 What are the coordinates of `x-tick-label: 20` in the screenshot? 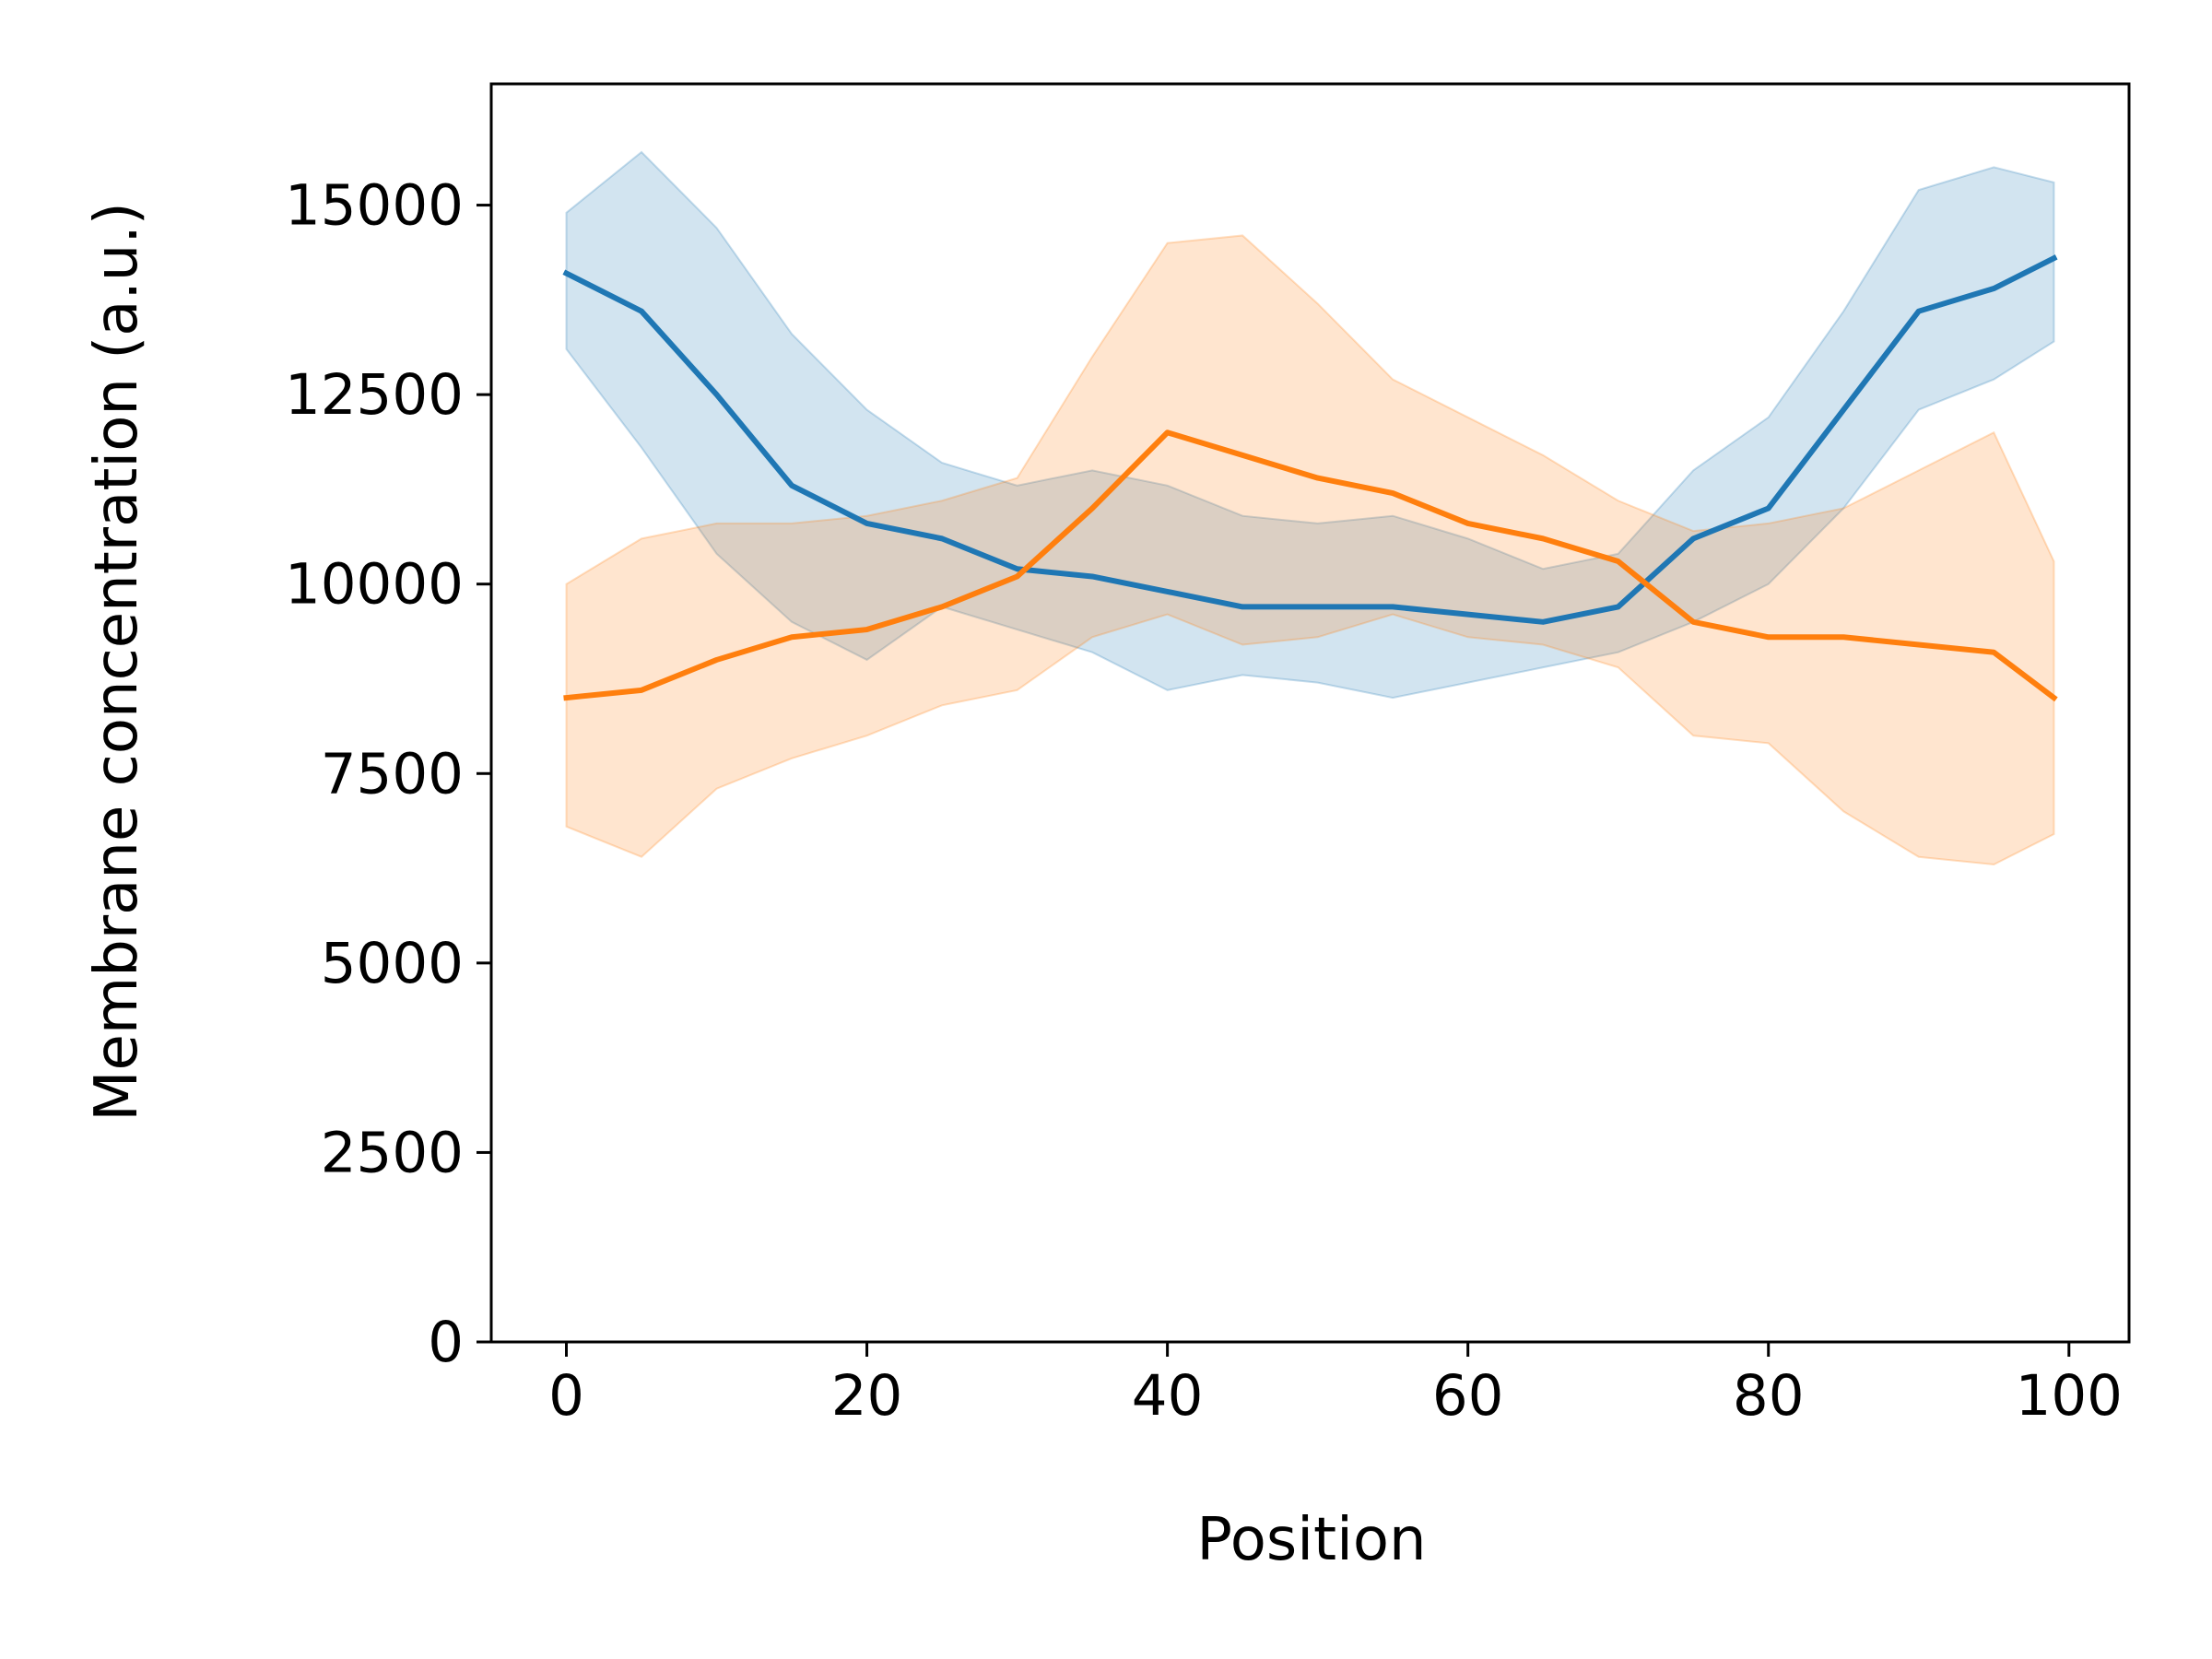 It's located at (867, 1396).